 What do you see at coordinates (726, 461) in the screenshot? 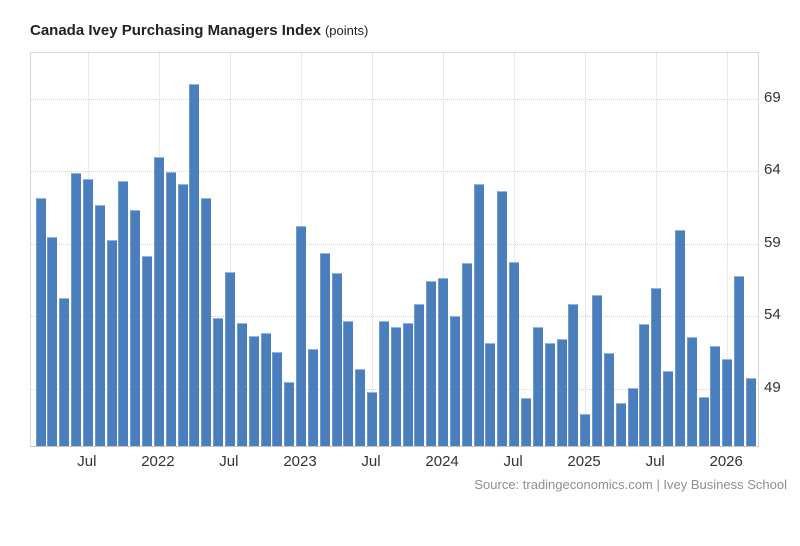
I see `x-axis-tick-label: 2026` at bounding box center [726, 461].